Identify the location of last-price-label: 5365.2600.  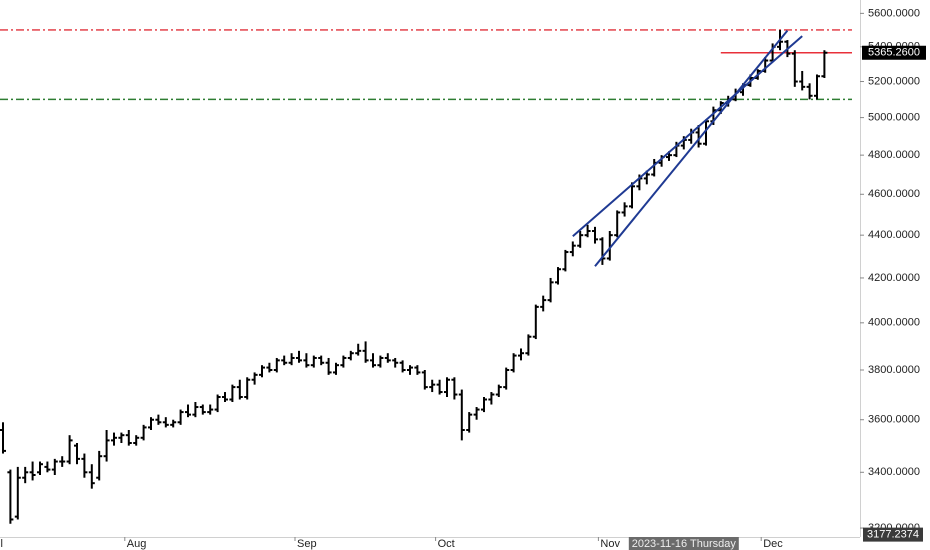
(894, 53).